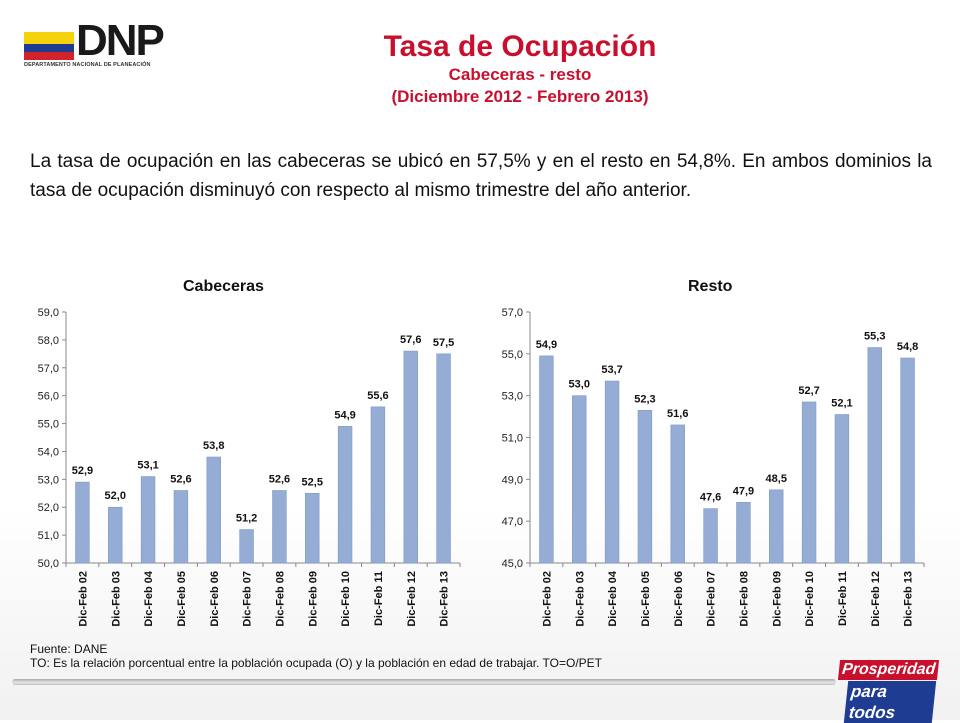 The width and height of the screenshot is (960, 723). Describe the element at coordinates (646, 599) in the screenshot. I see `resto-category-label: Dic-Feb 05` at that location.